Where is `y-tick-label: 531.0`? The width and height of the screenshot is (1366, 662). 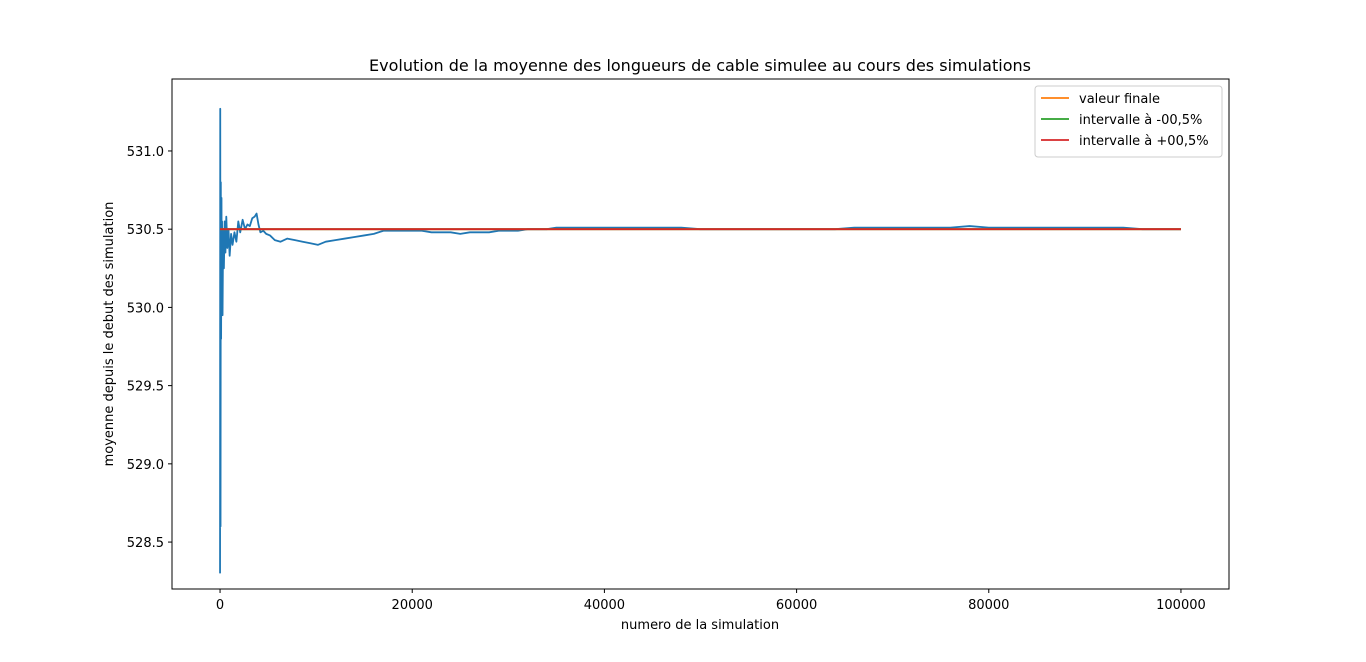 y-tick-label: 531.0 is located at coordinates (145, 152).